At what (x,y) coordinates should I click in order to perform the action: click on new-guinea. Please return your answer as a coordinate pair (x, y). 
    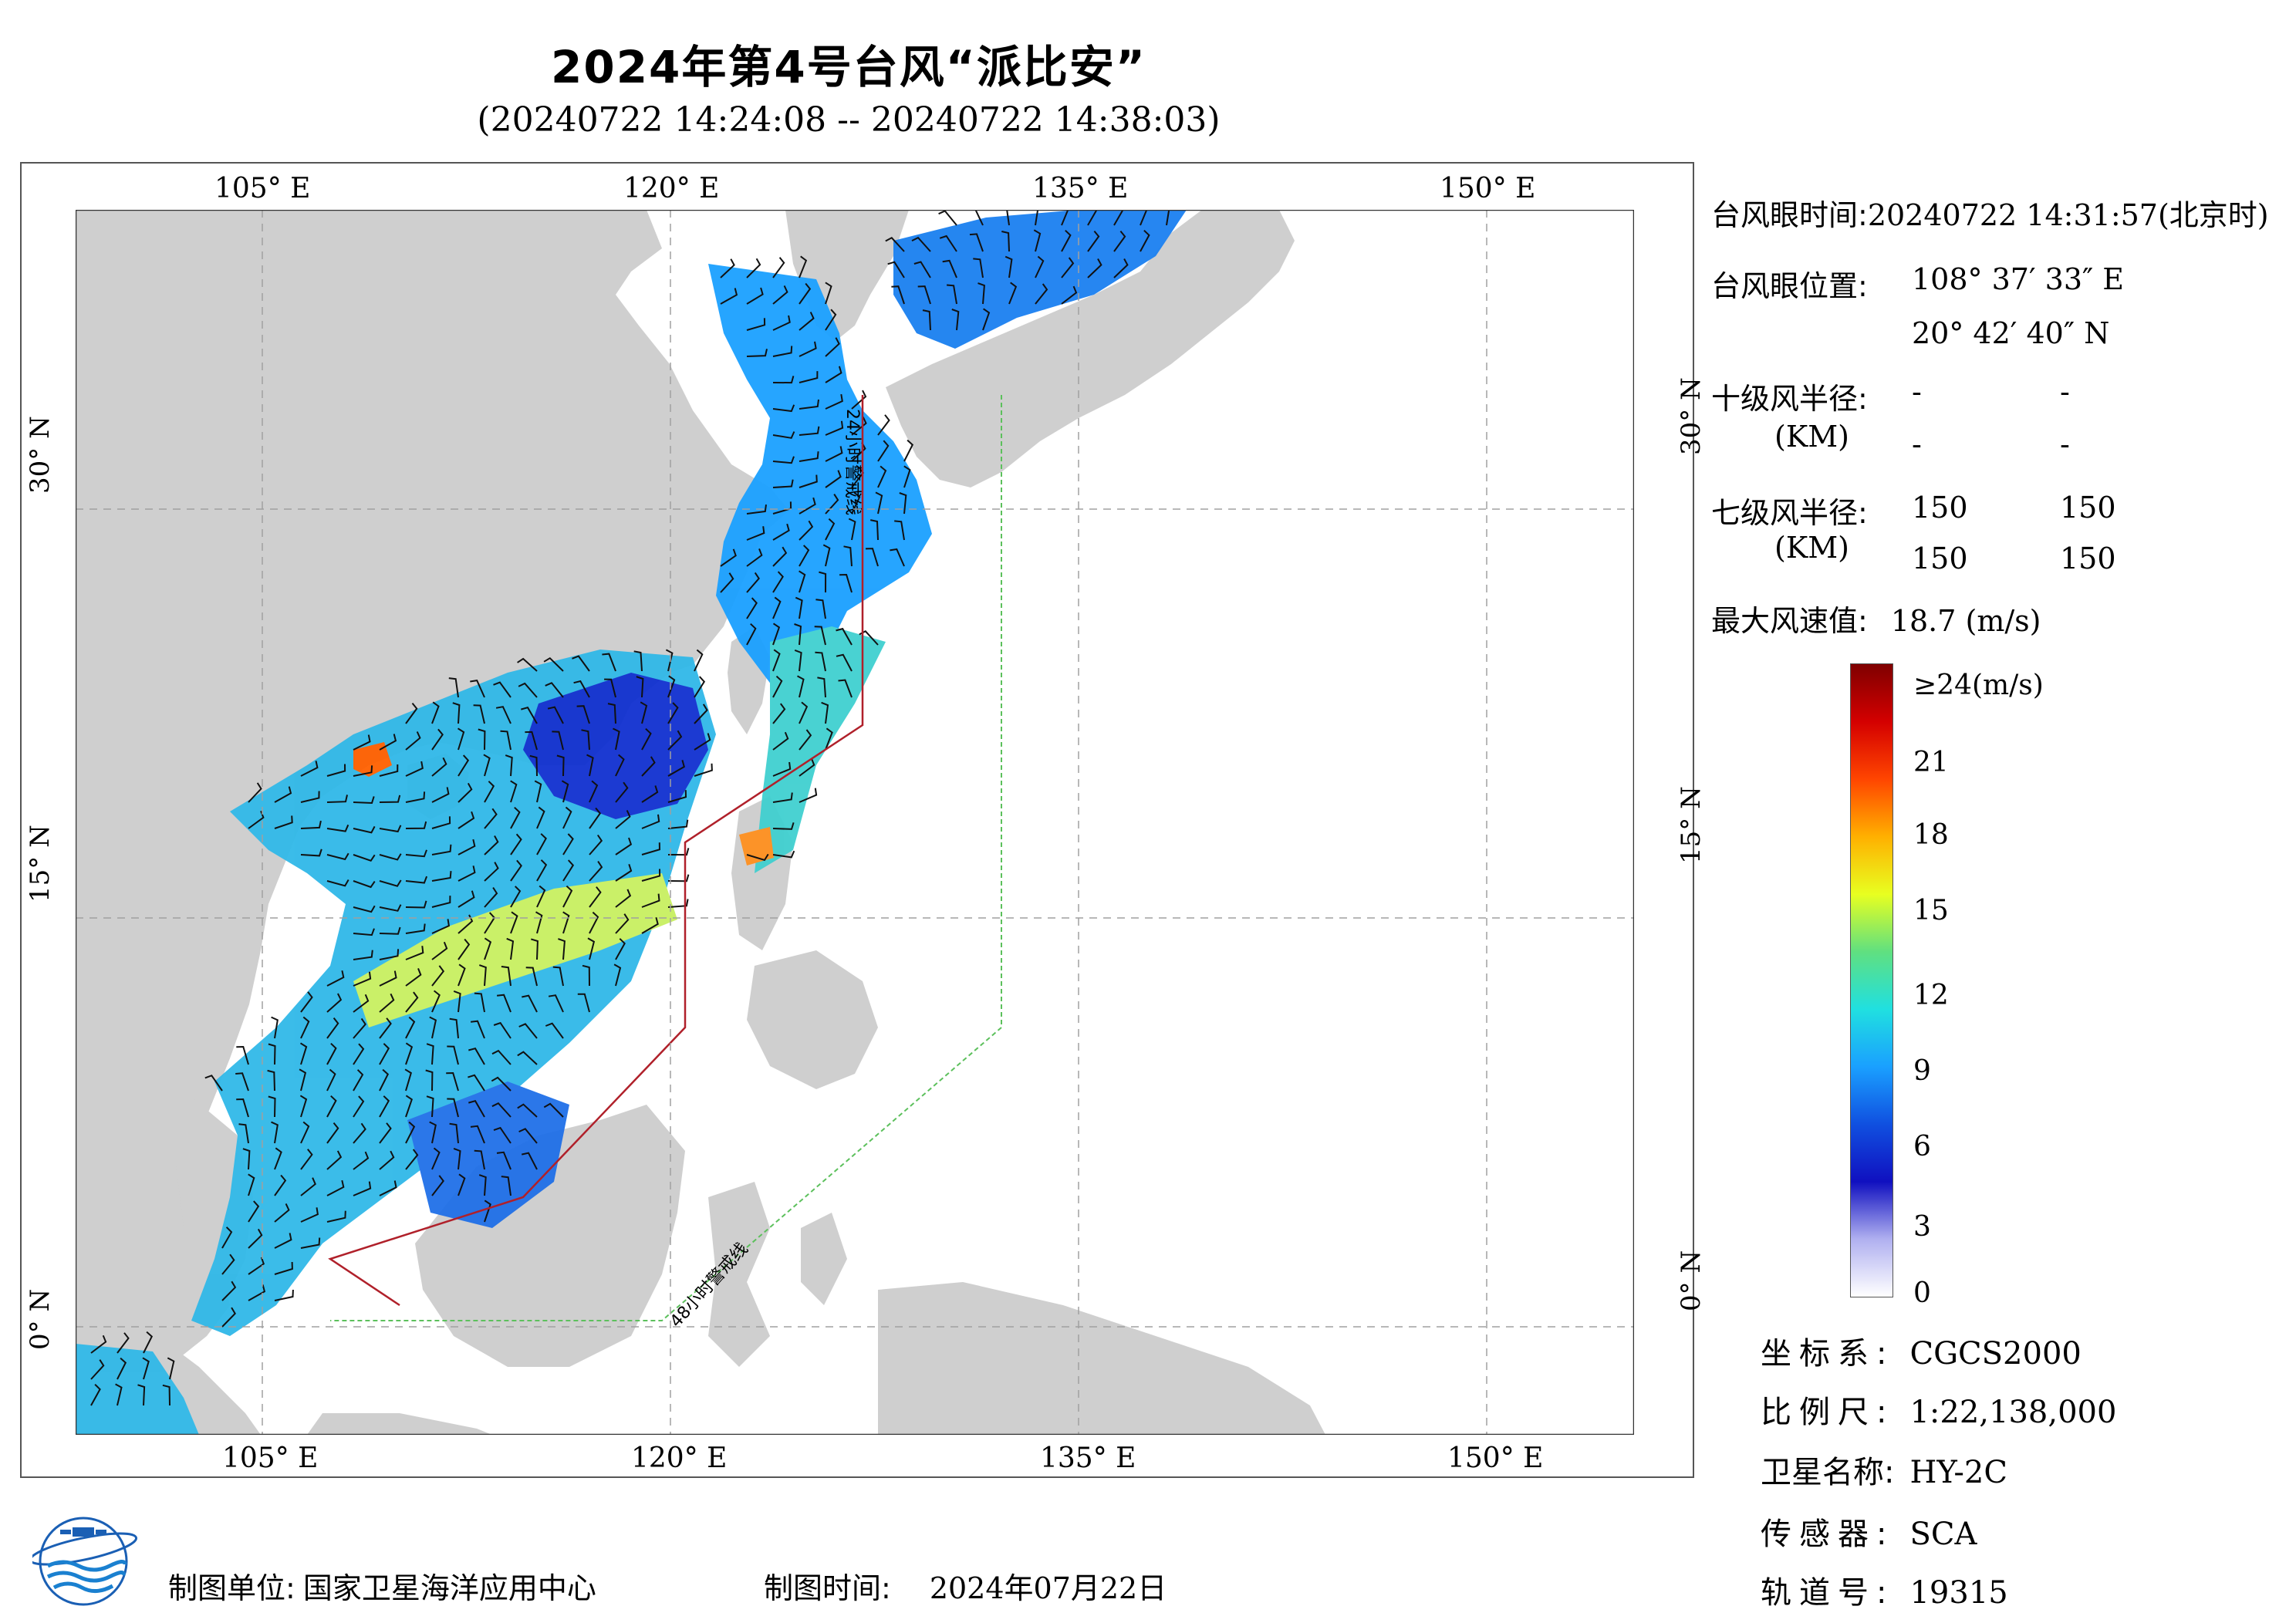
    Looking at the image, I should click on (1101, 1358).